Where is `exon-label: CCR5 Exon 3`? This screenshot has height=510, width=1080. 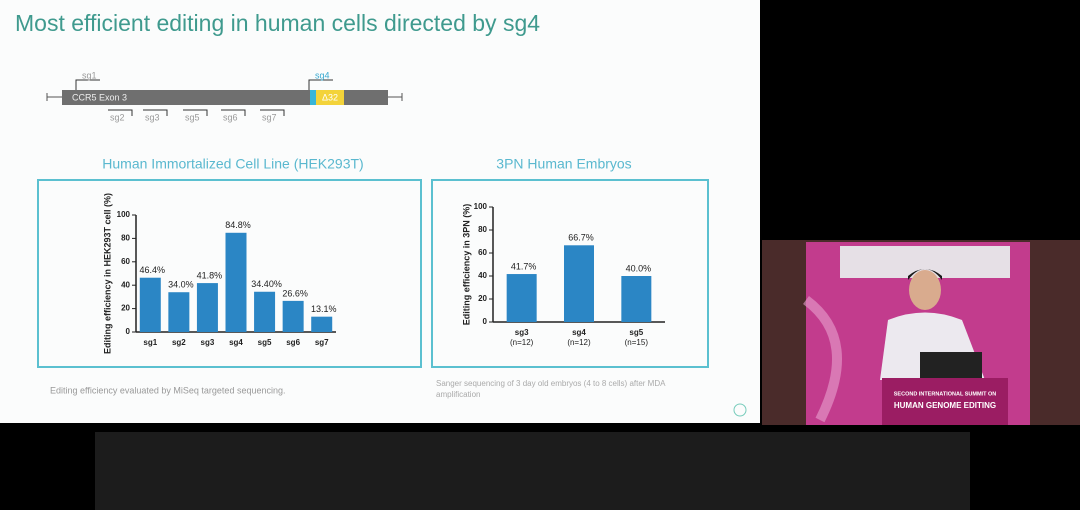 exon-label: CCR5 Exon 3 is located at coordinates (99, 97).